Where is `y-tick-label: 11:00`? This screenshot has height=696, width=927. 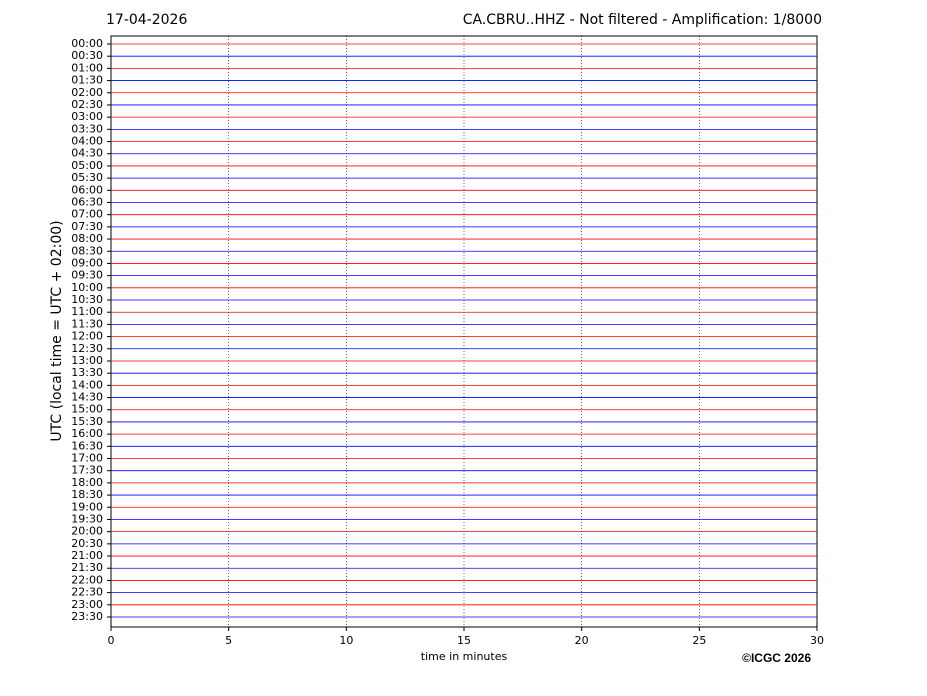
y-tick-label: 11:00 is located at coordinates (87, 311).